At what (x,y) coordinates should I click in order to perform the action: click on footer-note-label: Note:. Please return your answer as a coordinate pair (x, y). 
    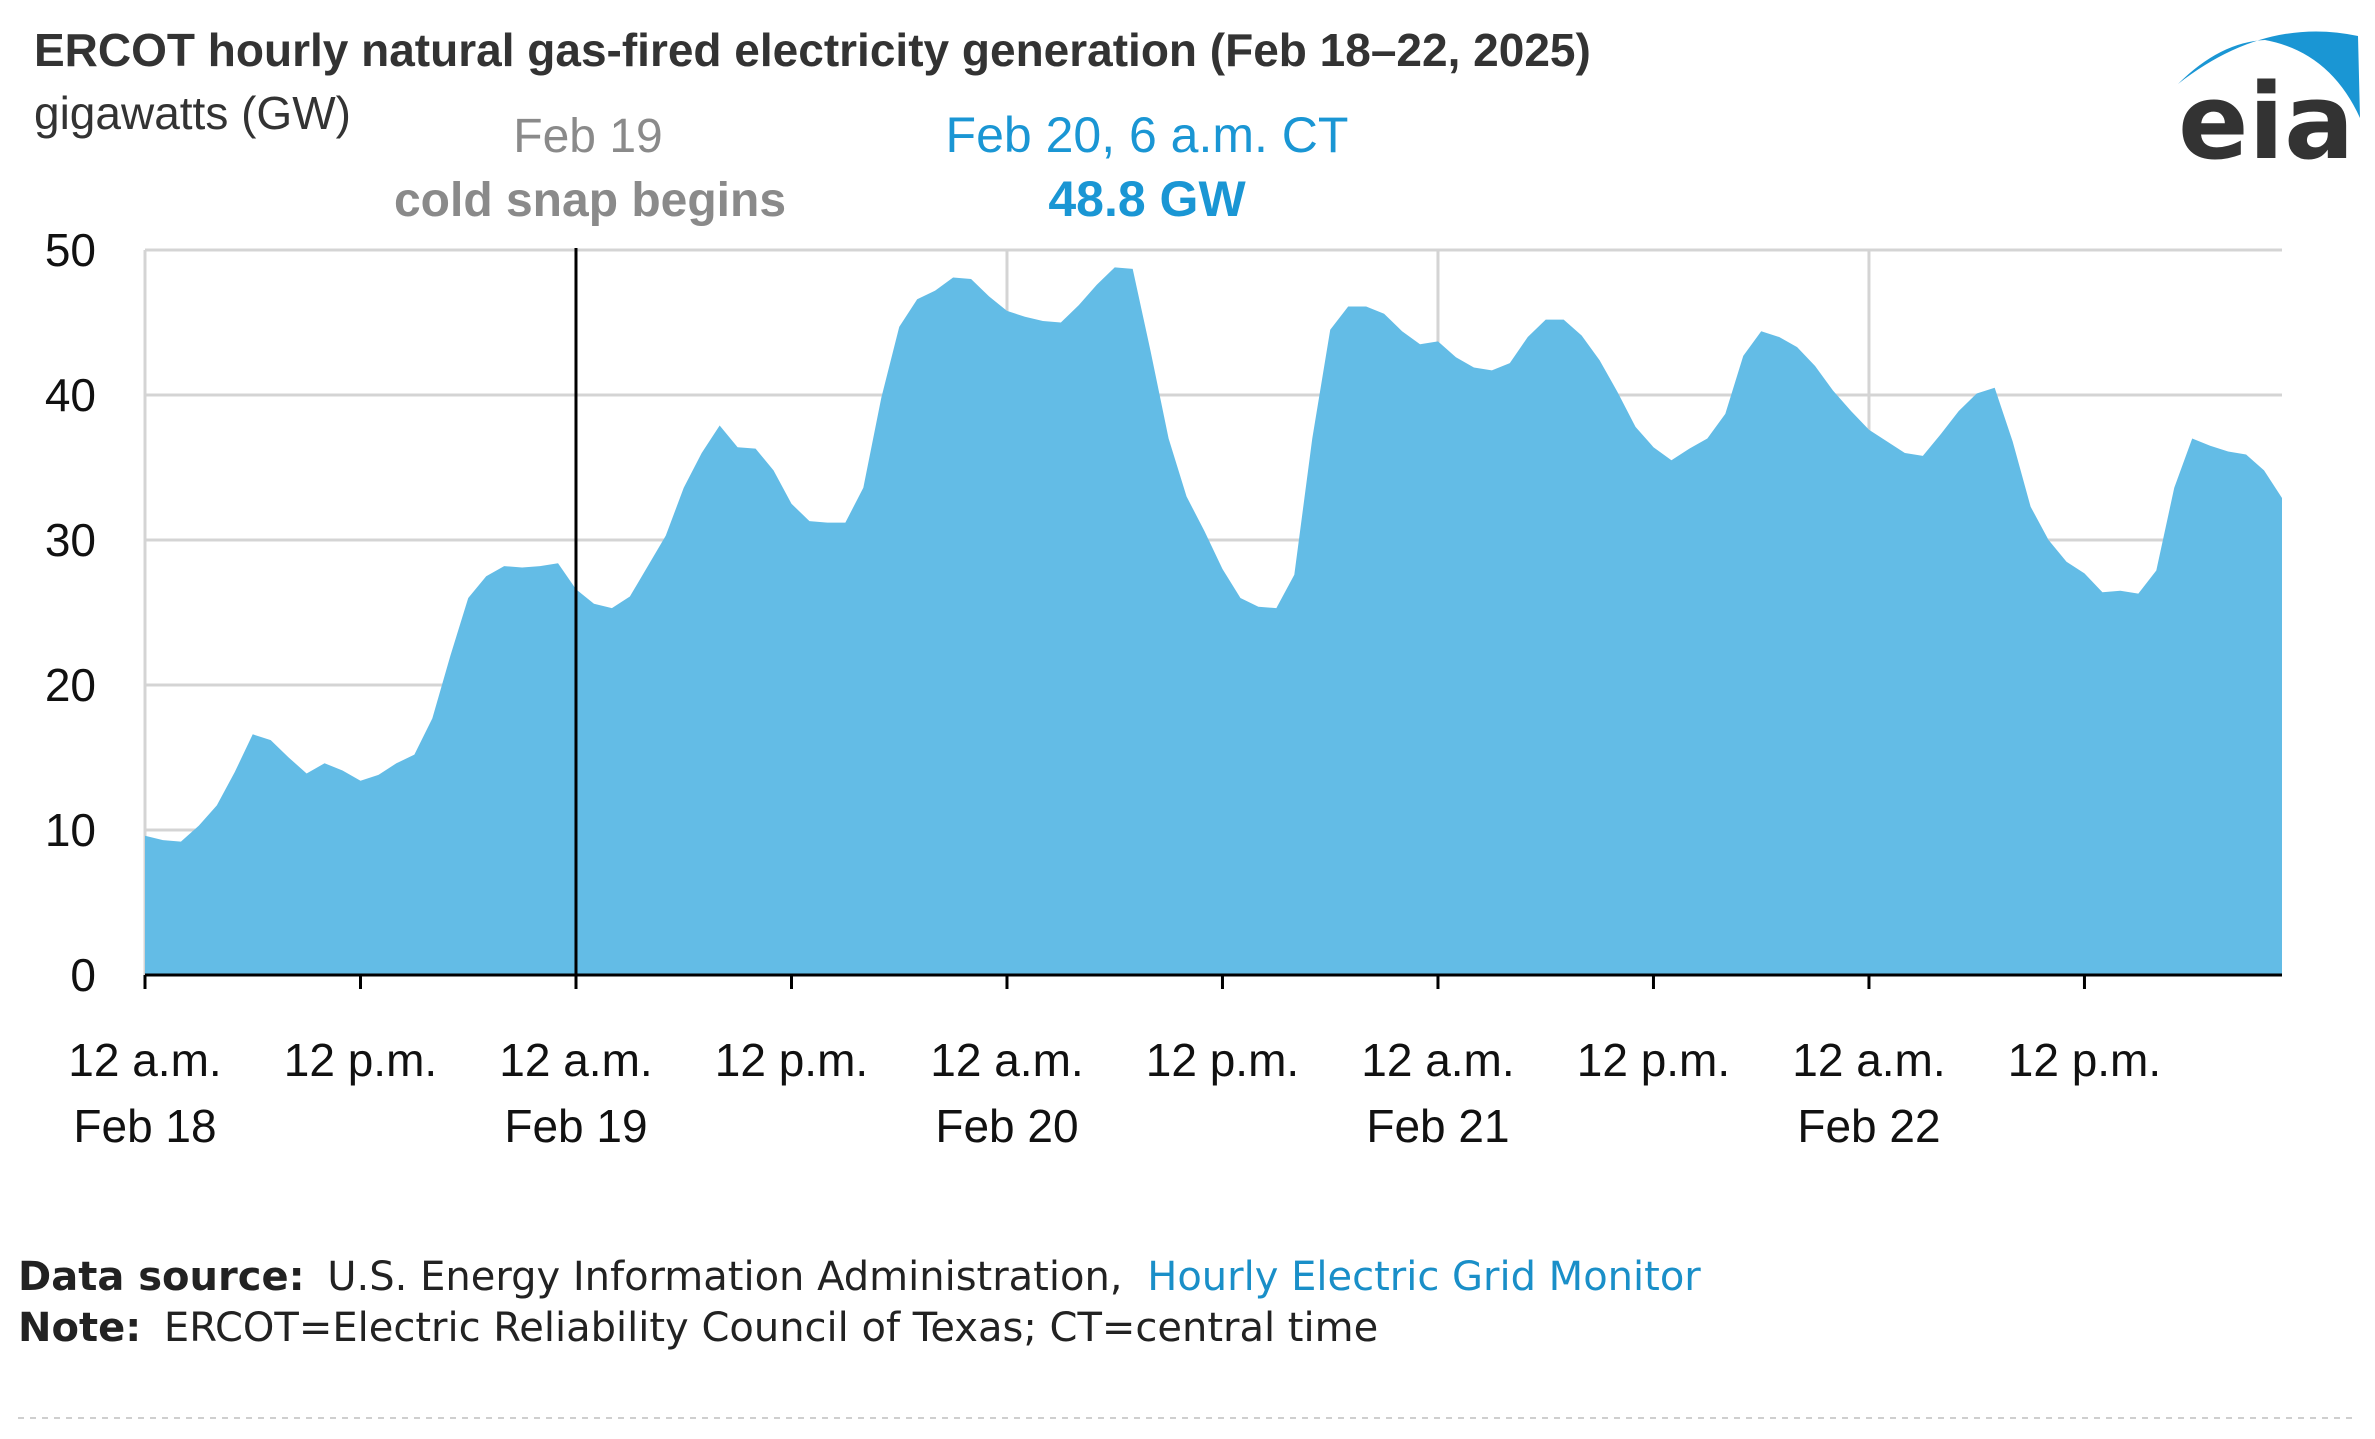
    Looking at the image, I should click on (79, 1328).